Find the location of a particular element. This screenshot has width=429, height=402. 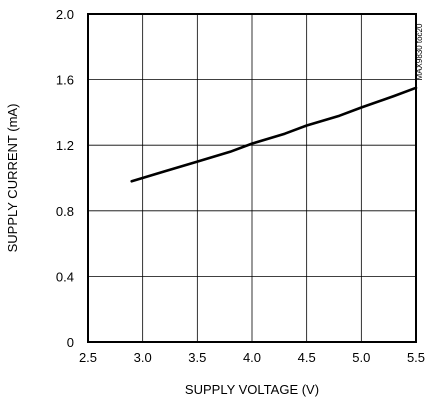

figure-id-label: MAX9830 toc20 is located at coordinates (419, 51).